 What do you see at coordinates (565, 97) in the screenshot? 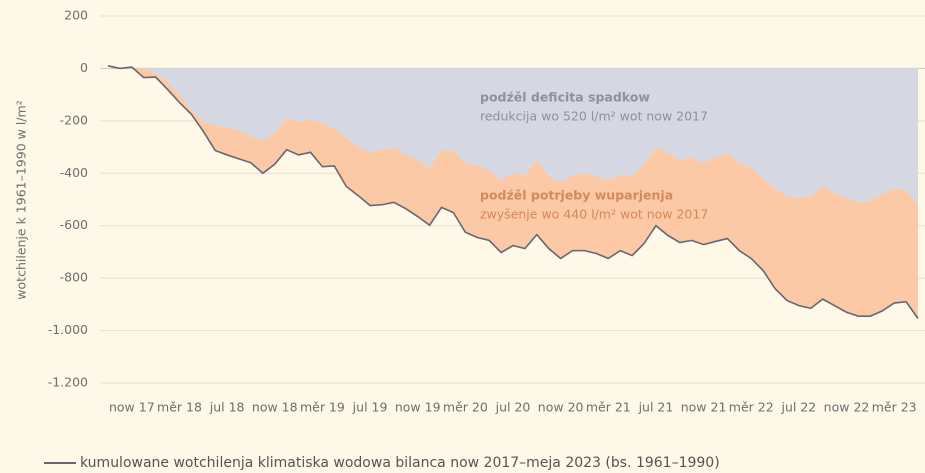
I see `annotation-title: podźěl deficita spadkow` at bounding box center [565, 97].